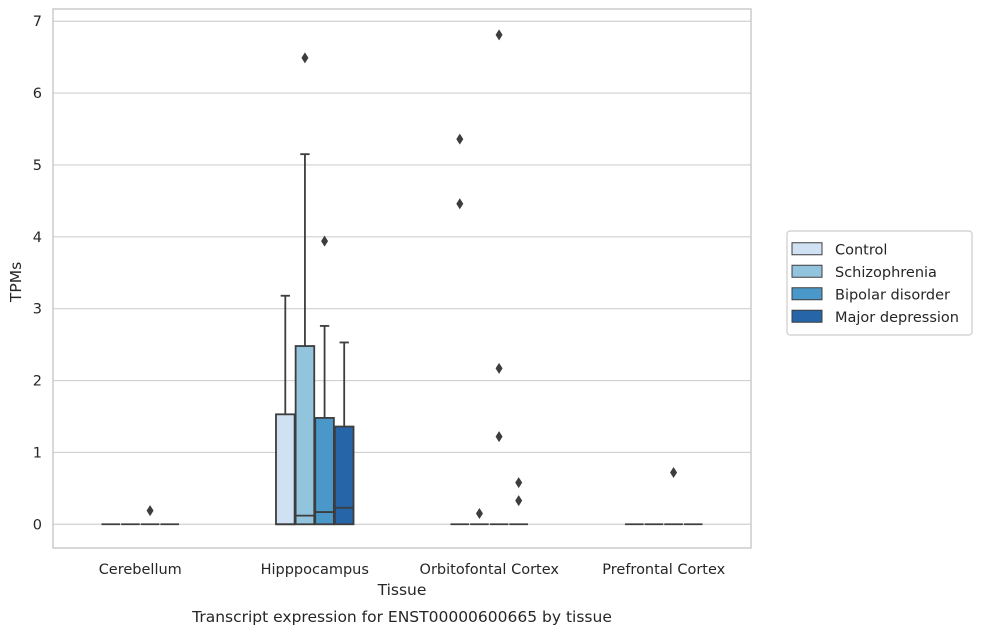 This screenshot has height=634, width=983. I want to click on legend-label: Schizophrenia, so click(886, 273).